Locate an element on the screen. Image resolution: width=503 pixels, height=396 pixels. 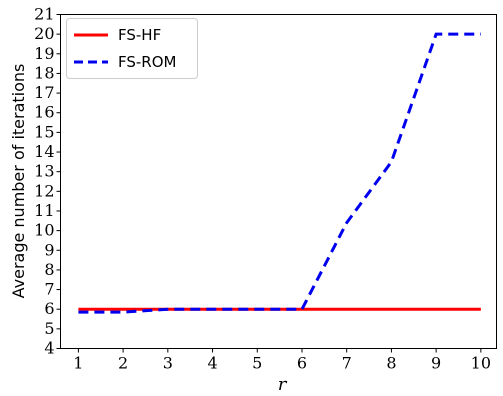
x-axis-ticks: 1 2 3 4 5 6 7 8 9 10 is located at coordinates (282, 360).